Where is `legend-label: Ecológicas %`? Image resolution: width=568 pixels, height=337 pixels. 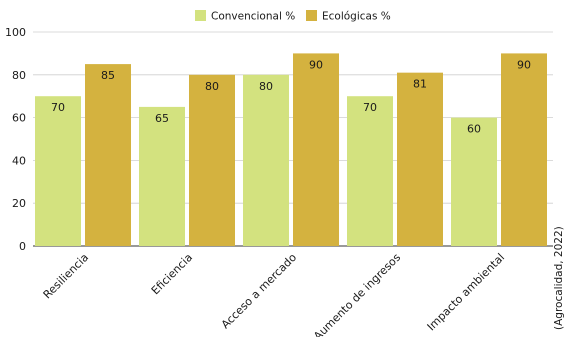
legend-label: Ecológicas % is located at coordinates (356, 17).